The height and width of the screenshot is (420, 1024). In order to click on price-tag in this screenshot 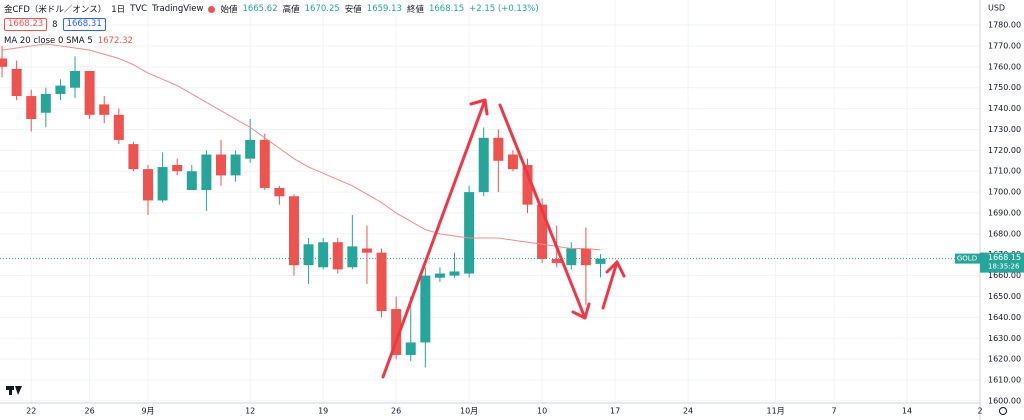, I will do `click(1002, 262)`.